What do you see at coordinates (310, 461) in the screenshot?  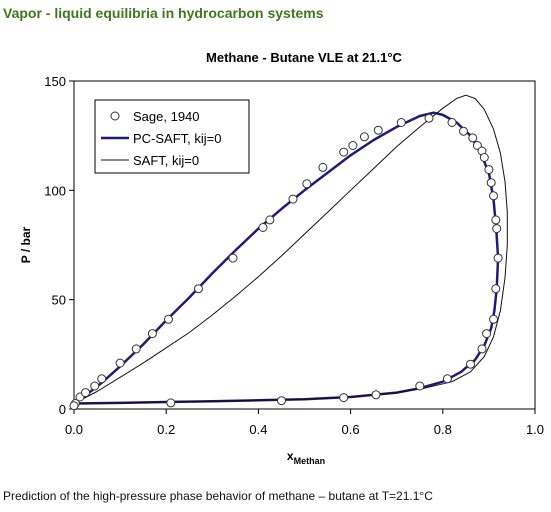 I see `x-axis-label-sub: Methan` at bounding box center [310, 461].